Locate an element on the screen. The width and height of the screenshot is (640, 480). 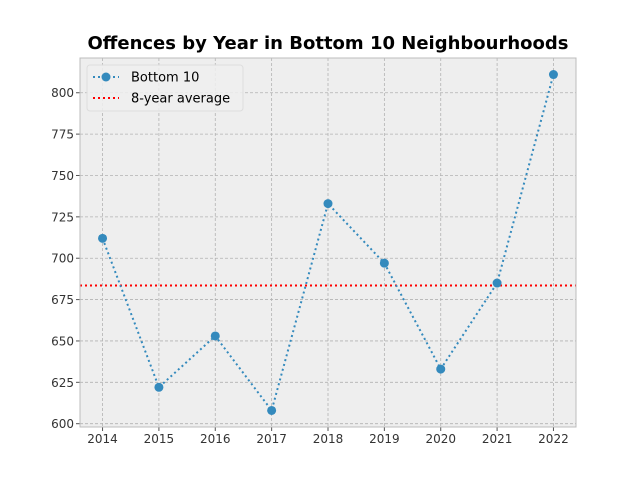
data-point-2016 is located at coordinates (215, 336).